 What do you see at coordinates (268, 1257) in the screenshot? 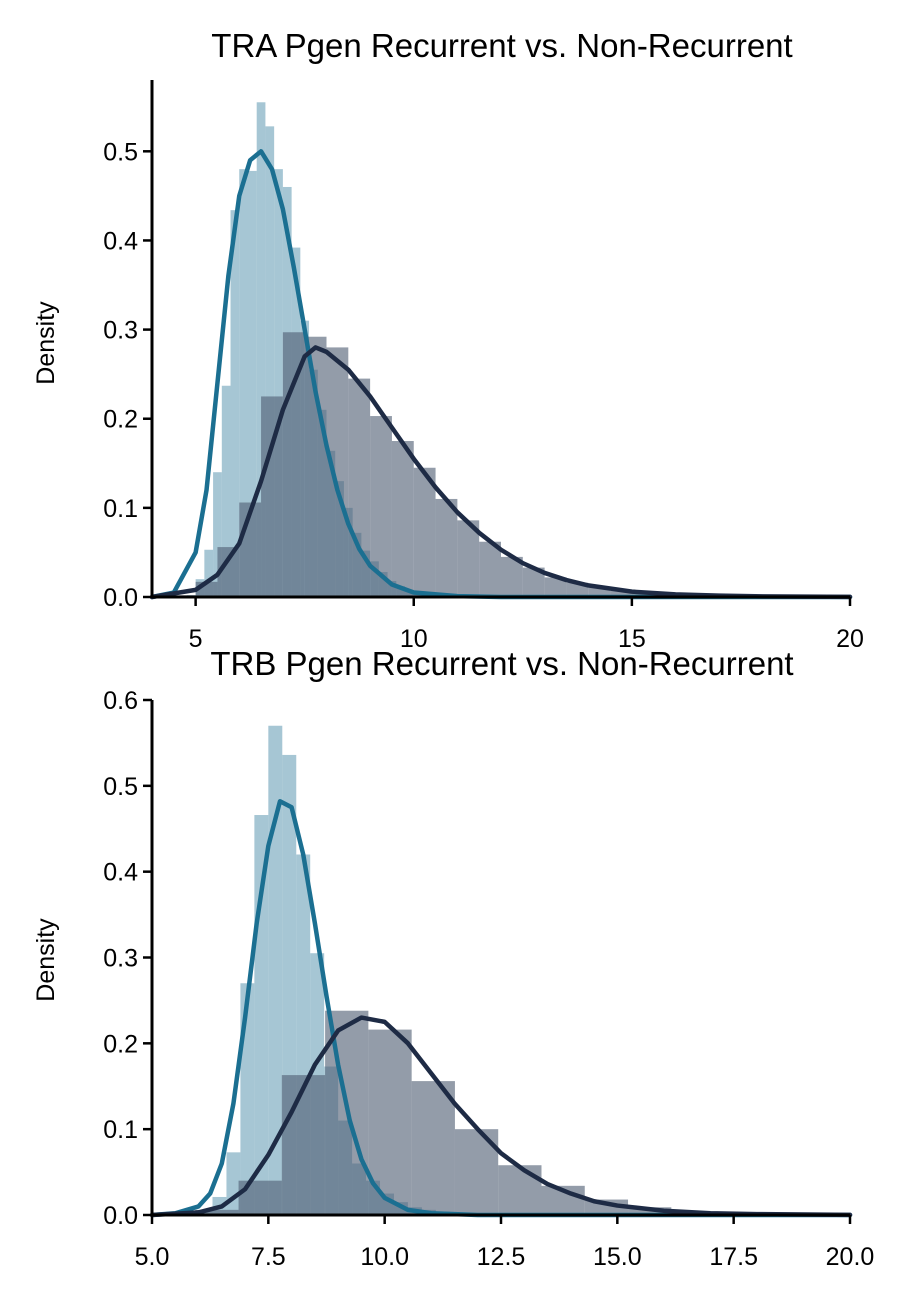
I see `trb-x-tick-label: 7.5` at bounding box center [268, 1257].